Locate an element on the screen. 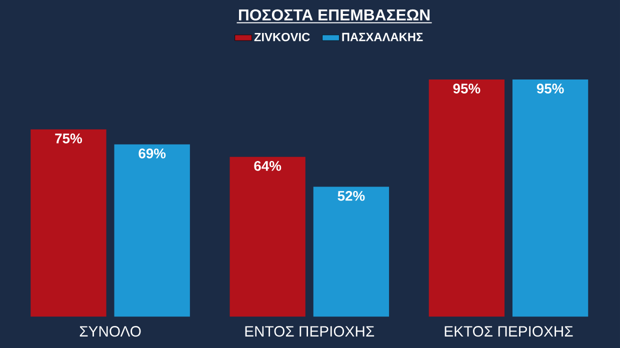 The width and height of the screenshot is (620, 348). x-tick-label: ΕΝΤΟΣ ΠΕΡΙΟΧΗΣ is located at coordinates (309, 331).